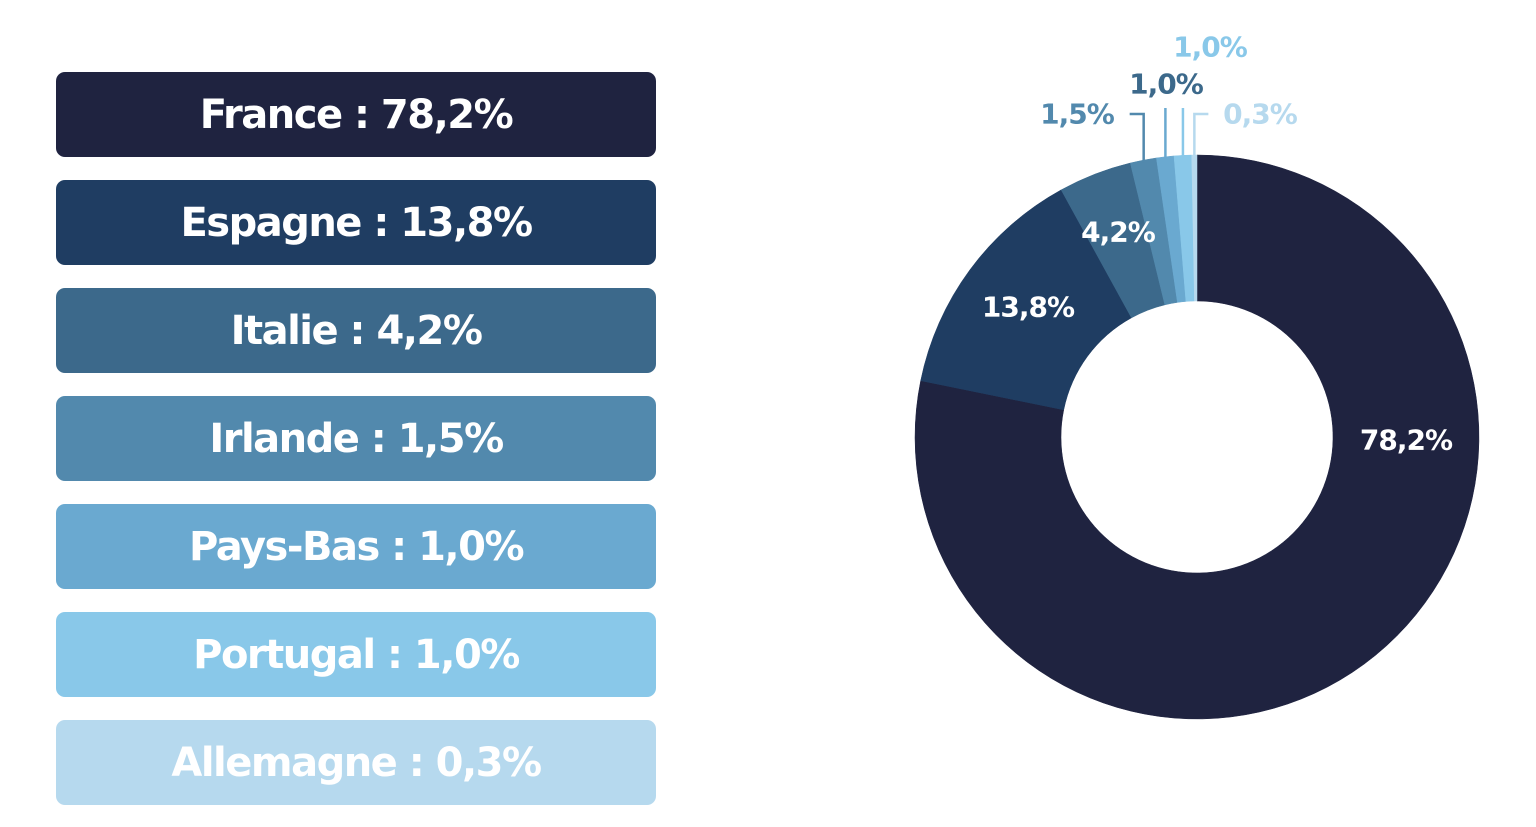 The image size is (1536, 827). I want to click on legend-item-italie: Italie : 4,2%, so click(356, 330).